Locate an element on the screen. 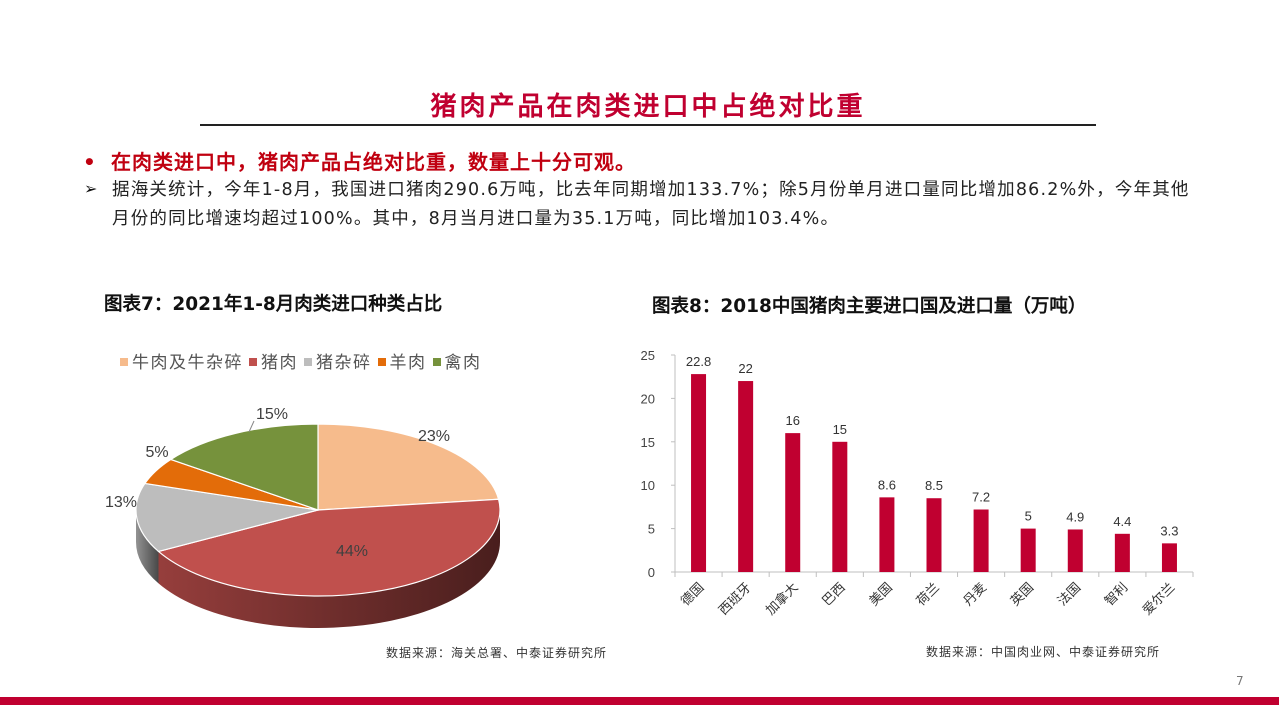 This screenshot has height=719, width=1279. bar-value-label: 8.6 is located at coordinates (887, 484).